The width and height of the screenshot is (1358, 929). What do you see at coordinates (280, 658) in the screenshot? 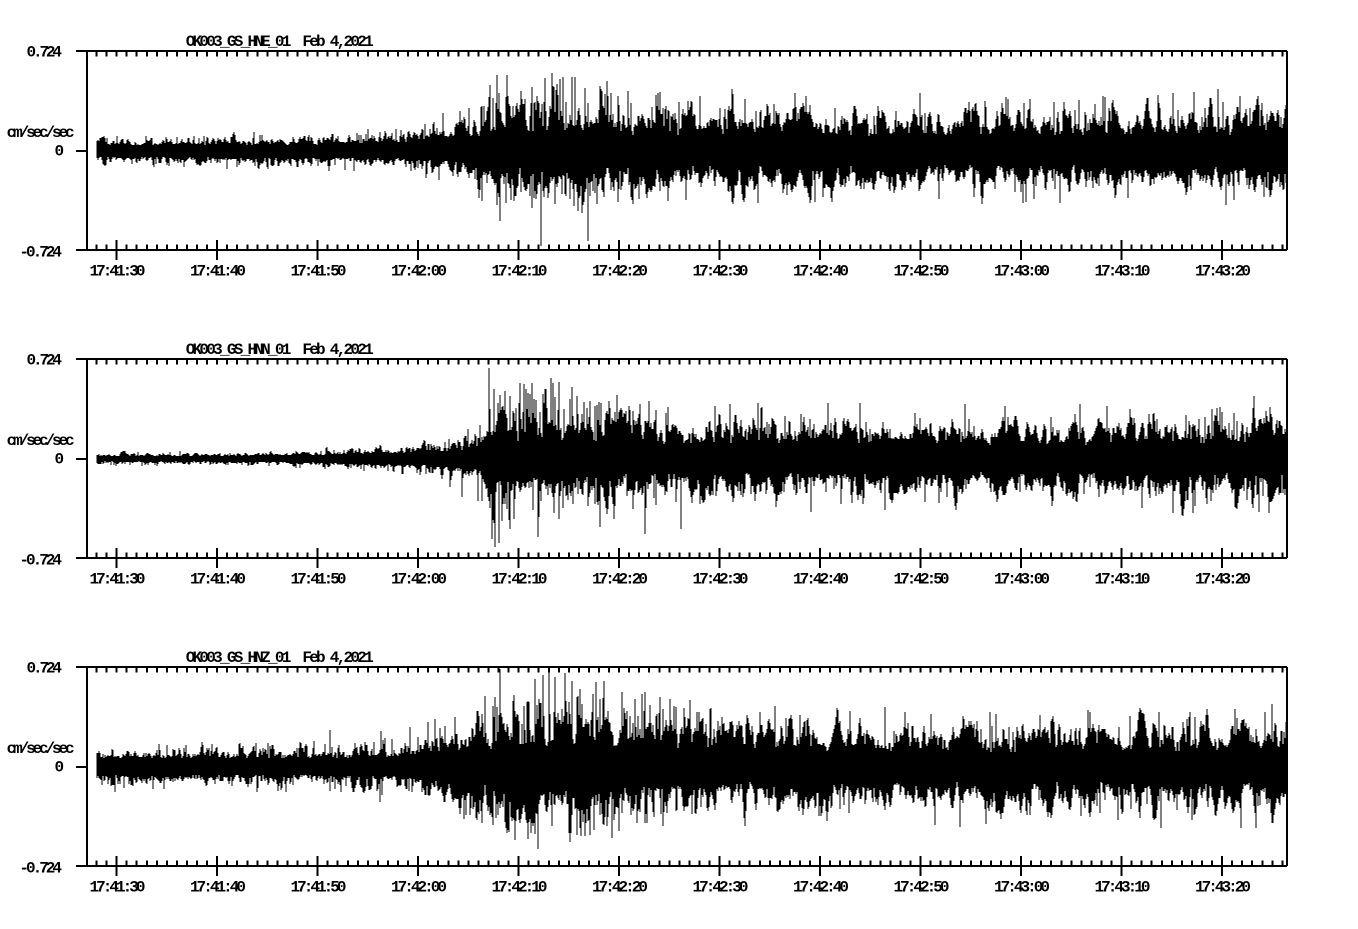
I see `svg-text: OK003_GS_HNZ_01 Feb 4,2021` at bounding box center [280, 658].